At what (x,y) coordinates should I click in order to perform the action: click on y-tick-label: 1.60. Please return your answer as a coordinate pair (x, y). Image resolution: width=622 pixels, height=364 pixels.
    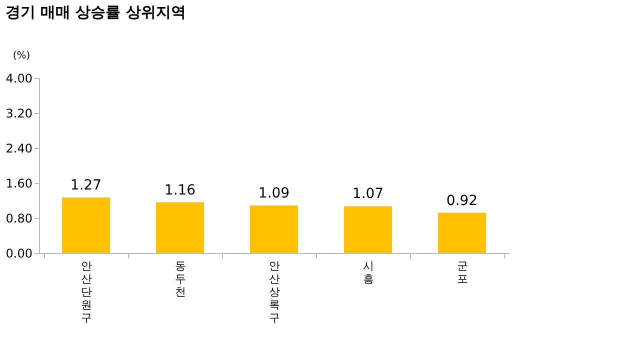
    Looking at the image, I should click on (19, 183).